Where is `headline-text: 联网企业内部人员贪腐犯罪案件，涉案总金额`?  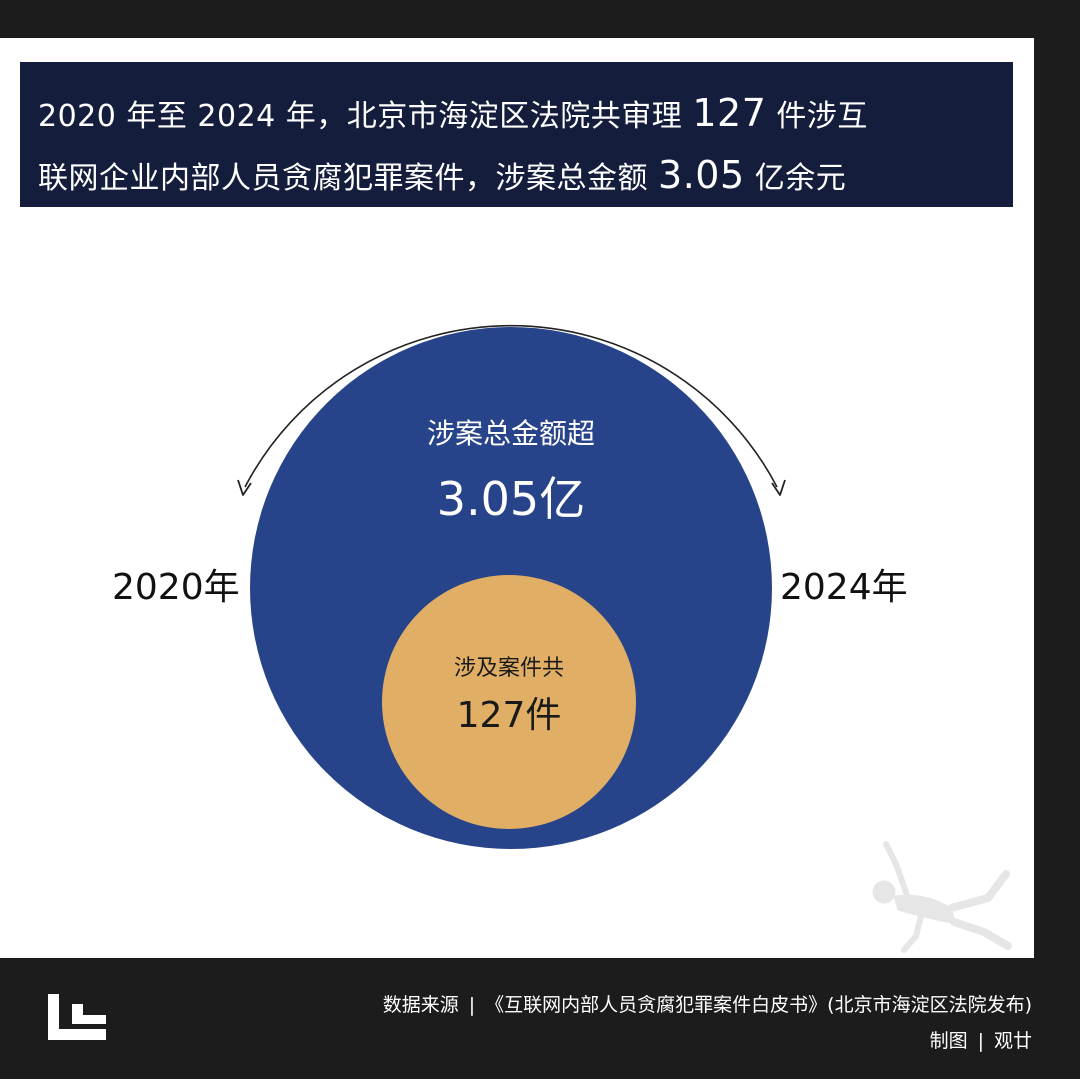 headline-text: 联网企业内部人员贪腐犯罪案件，涉案总金额 is located at coordinates (348, 178).